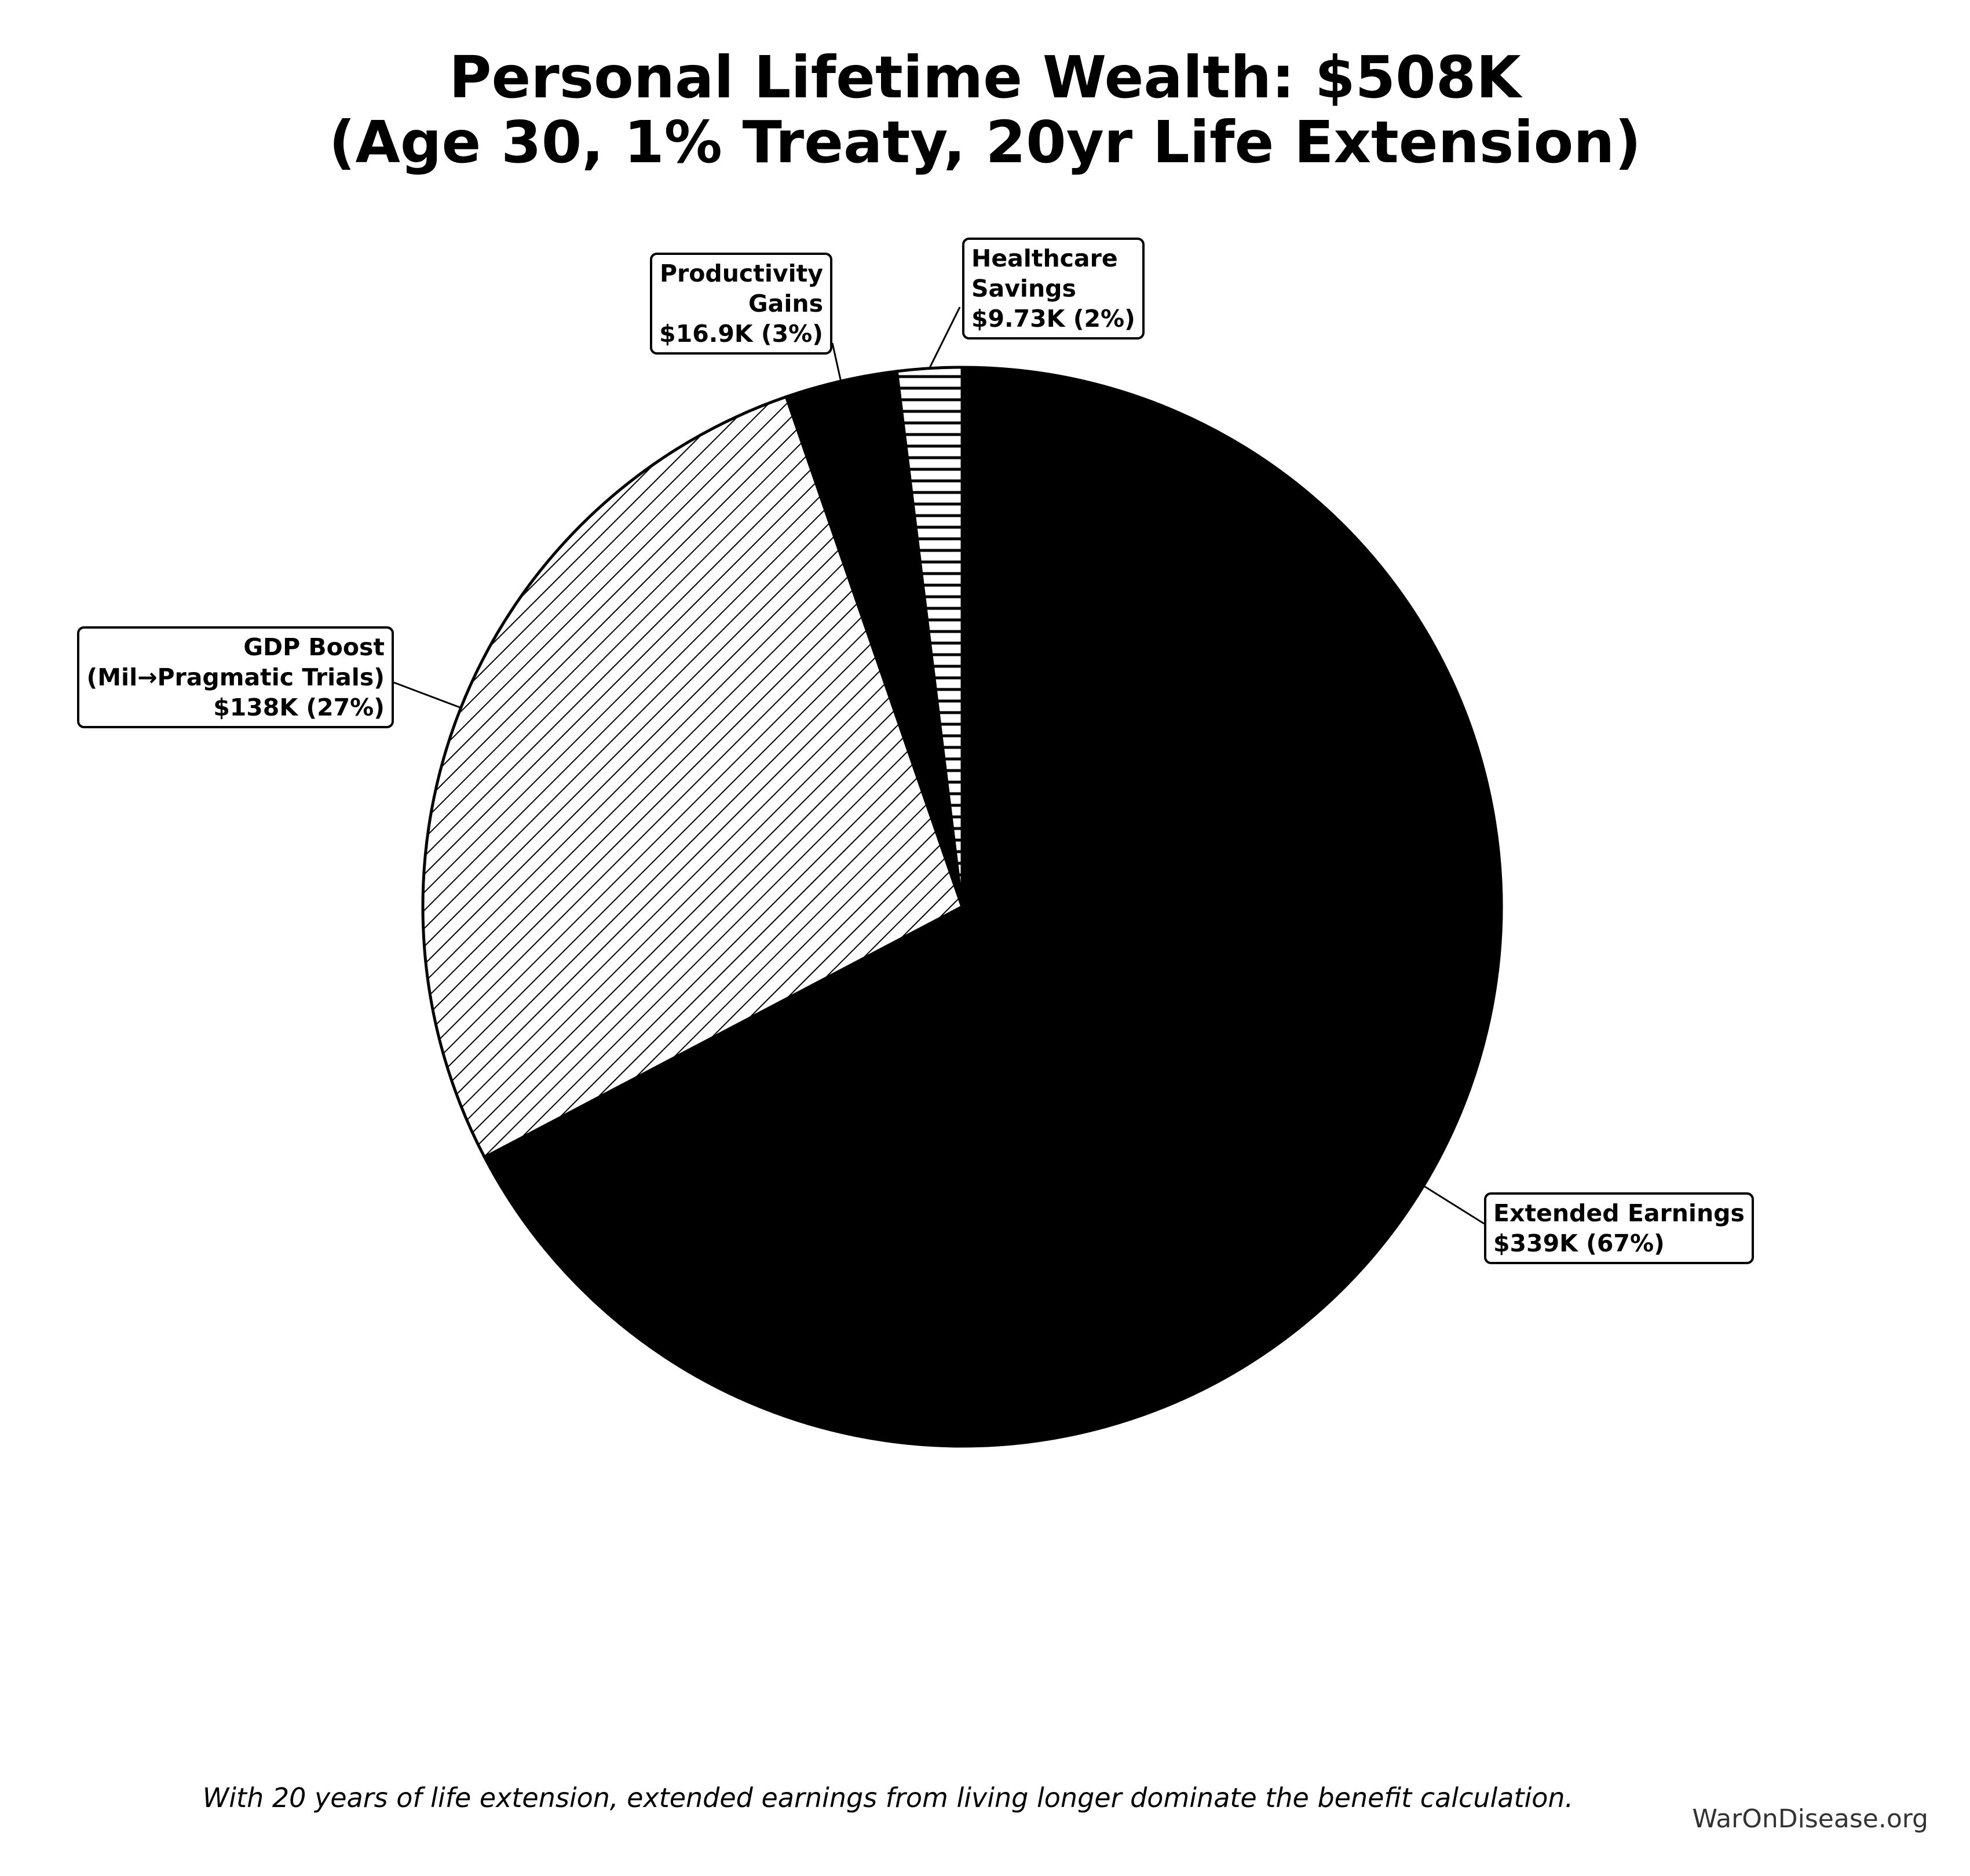 The image size is (1970, 1876). Describe the element at coordinates (741, 288) in the screenshot. I see `slice-label: Productivity Gains` at that location.